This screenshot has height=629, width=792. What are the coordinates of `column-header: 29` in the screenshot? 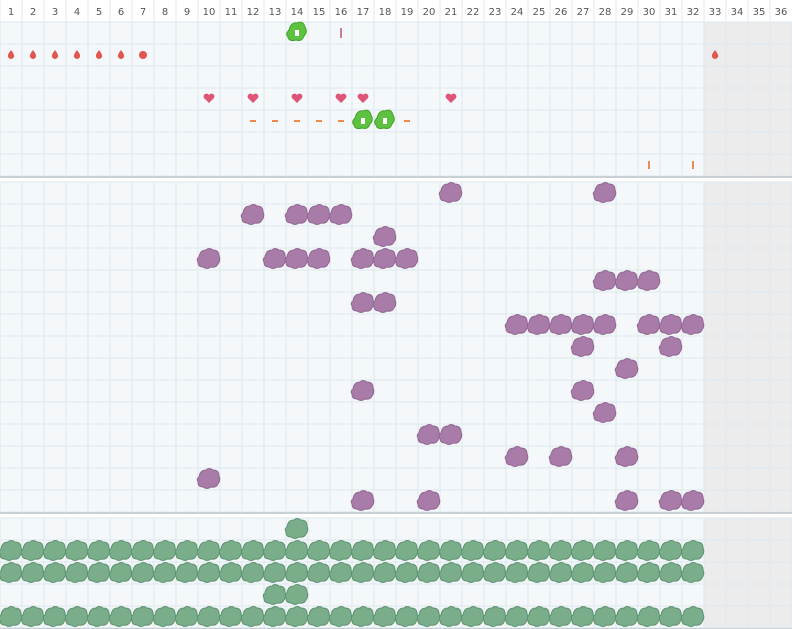 It's located at (627, 12).